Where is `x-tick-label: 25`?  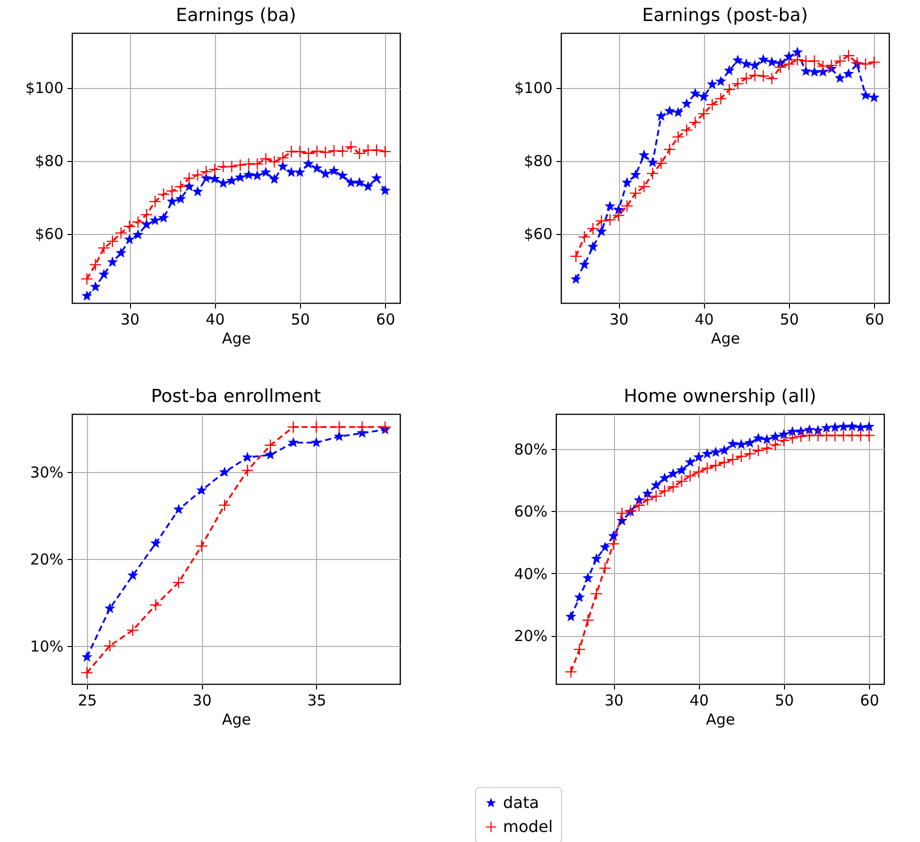
x-tick-label: 25 is located at coordinates (87, 701).